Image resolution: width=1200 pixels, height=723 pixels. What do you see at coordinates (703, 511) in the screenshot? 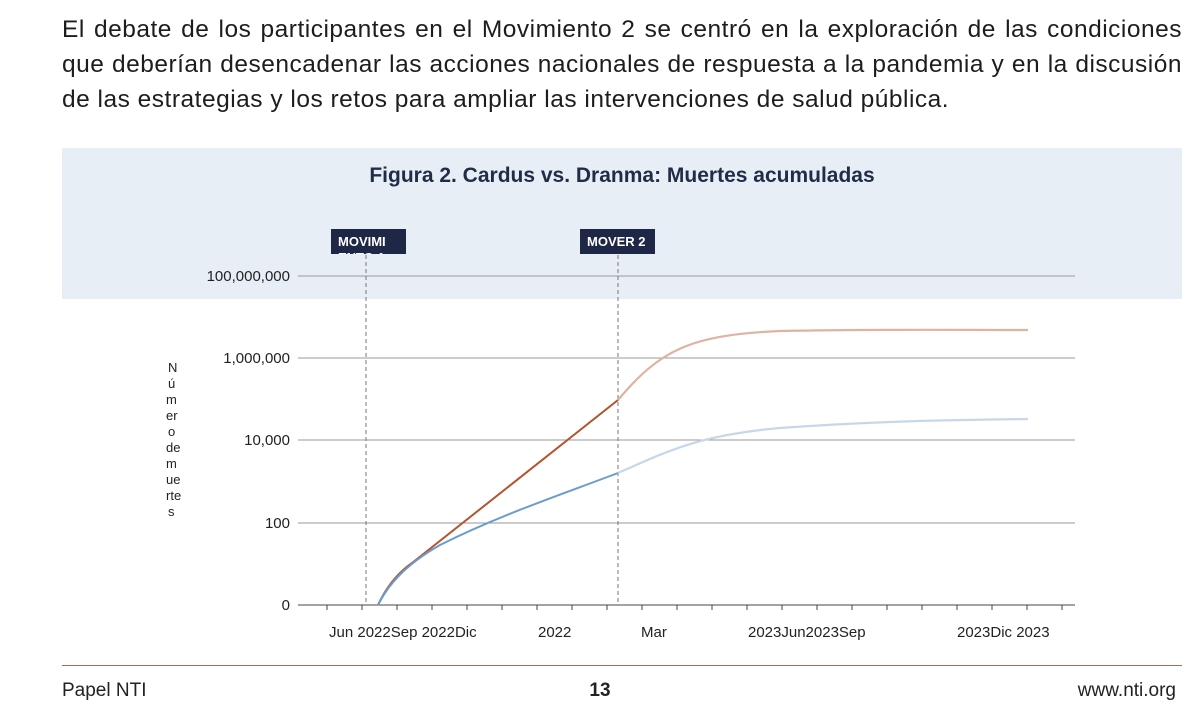
I see `series-cardus` at bounding box center [703, 511].